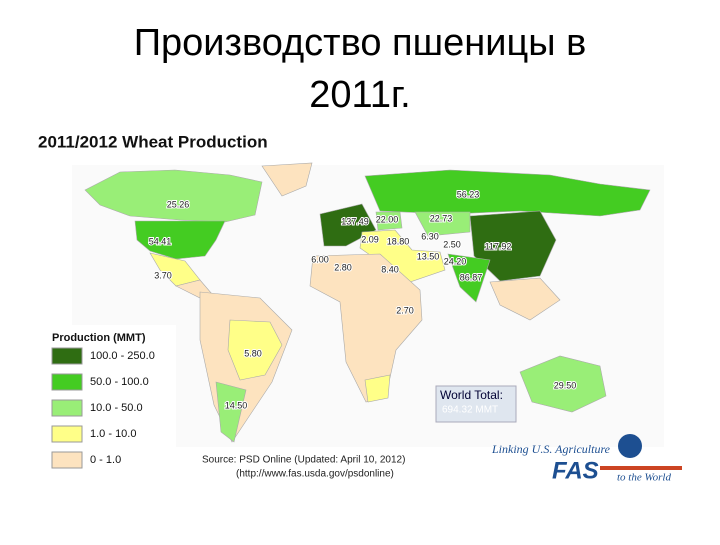 The image size is (720, 545). I want to click on ukraine, so click(389, 221).